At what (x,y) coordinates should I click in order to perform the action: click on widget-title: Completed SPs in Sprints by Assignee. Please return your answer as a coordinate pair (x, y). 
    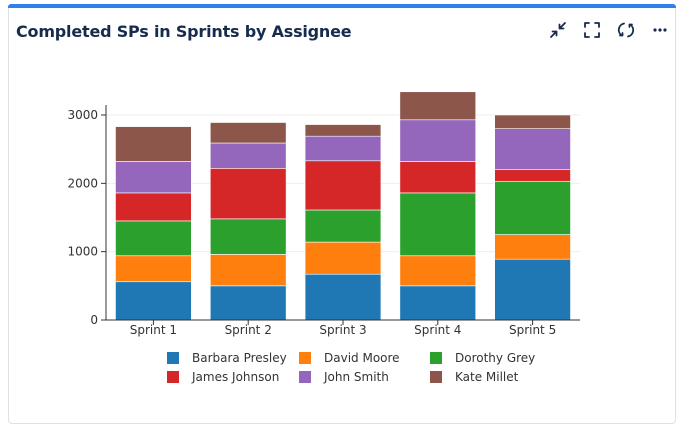
    Looking at the image, I should click on (184, 31).